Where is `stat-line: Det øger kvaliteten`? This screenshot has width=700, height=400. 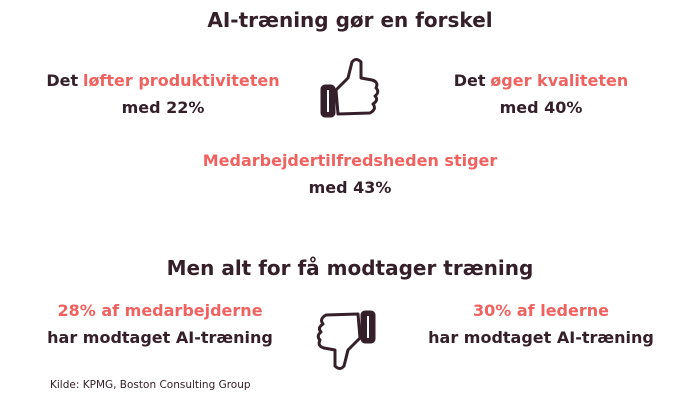 stat-line: Det øger kvaliteten is located at coordinates (540, 80).